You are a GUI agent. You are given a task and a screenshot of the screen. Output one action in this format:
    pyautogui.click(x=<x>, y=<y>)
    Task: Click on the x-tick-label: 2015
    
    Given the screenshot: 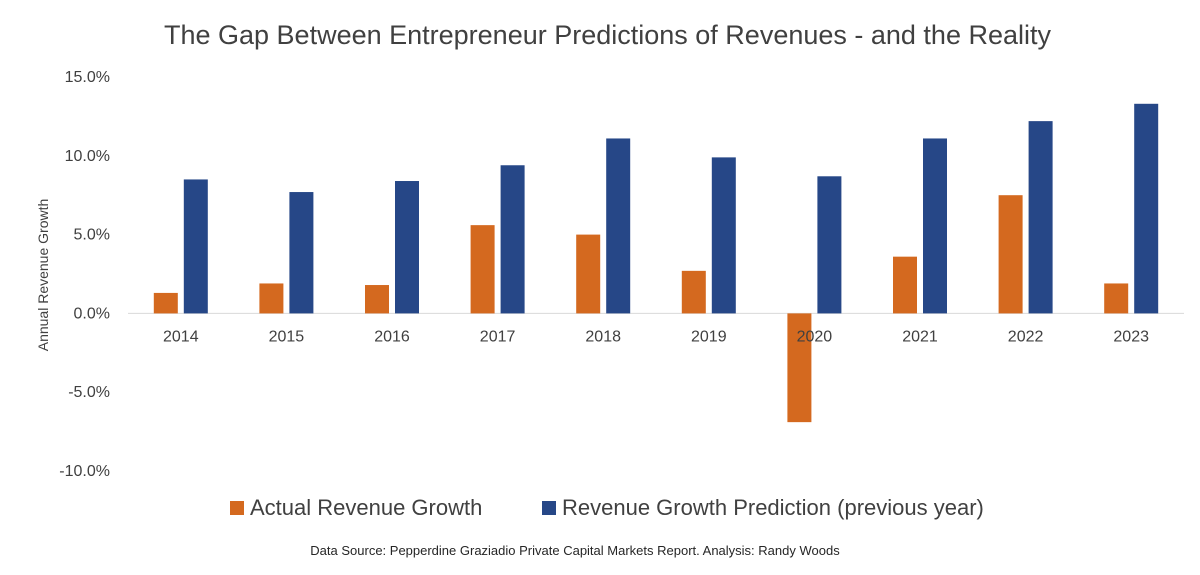 What is the action you would take?
    pyautogui.click(x=287, y=336)
    